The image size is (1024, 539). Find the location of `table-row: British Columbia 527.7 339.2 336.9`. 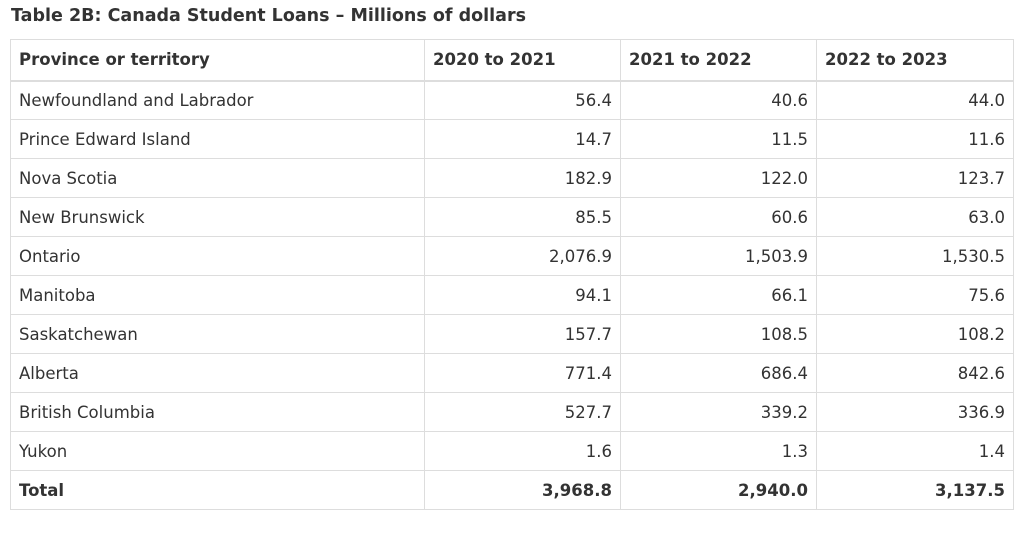

table-row: British Columbia 527.7 339.2 336.9 is located at coordinates (512, 412).